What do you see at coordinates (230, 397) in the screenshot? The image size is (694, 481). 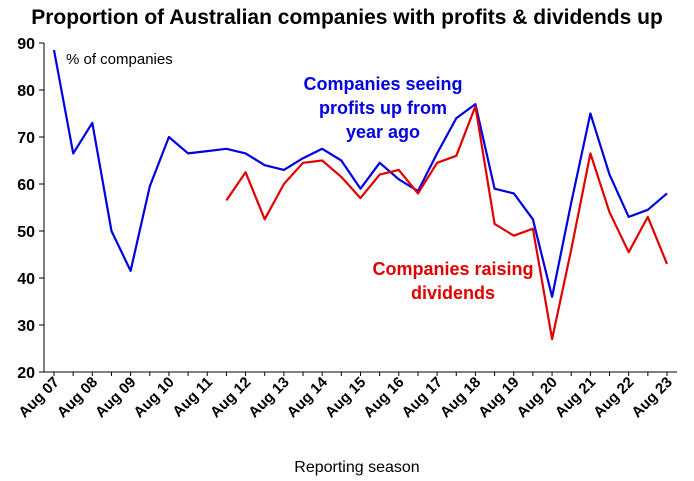 I see `x-tick-label: Aug 12` at bounding box center [230, 397].